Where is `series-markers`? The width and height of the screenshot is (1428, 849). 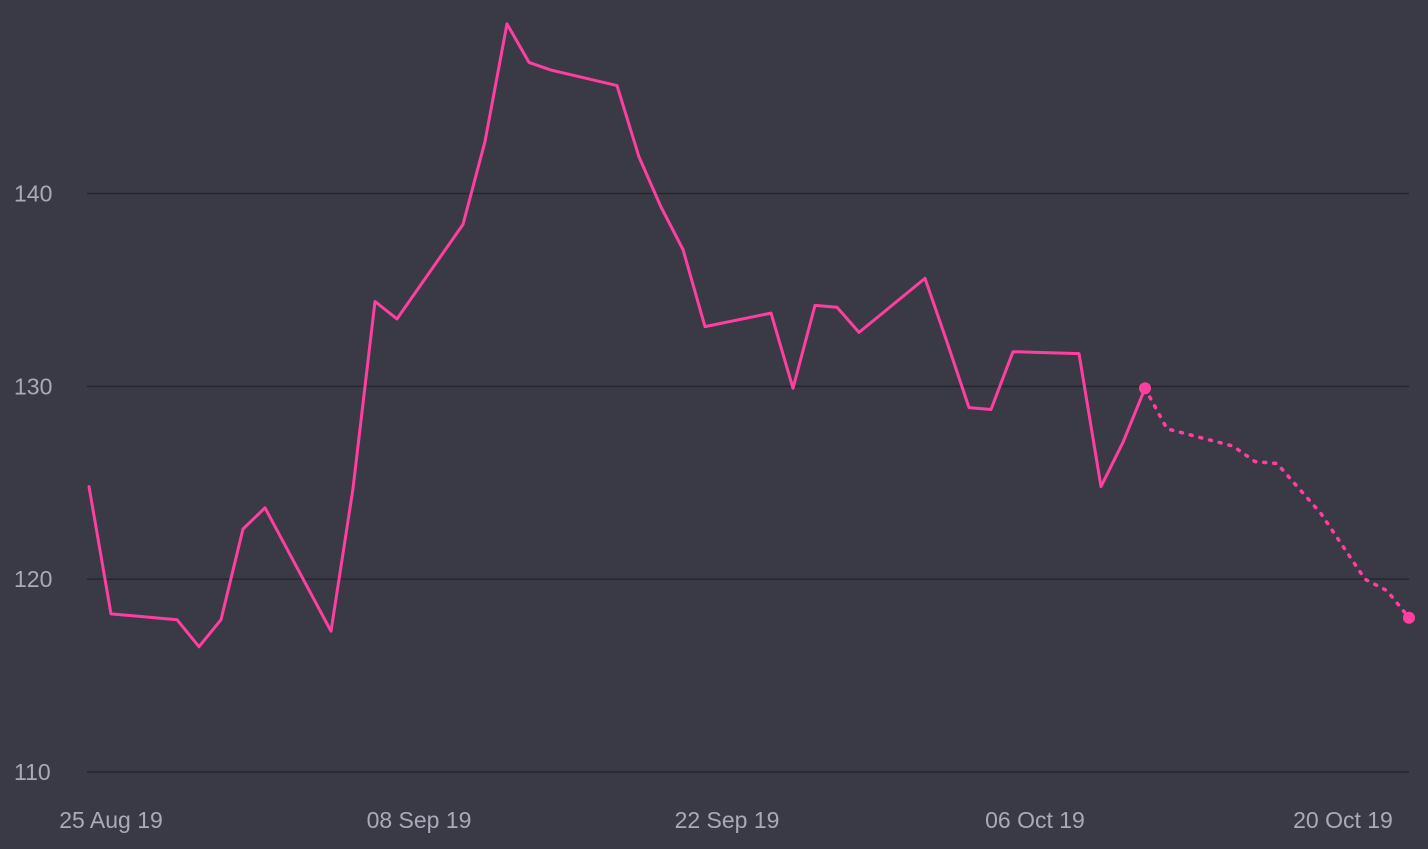 series-markers is located at coordinates (1277, 503).